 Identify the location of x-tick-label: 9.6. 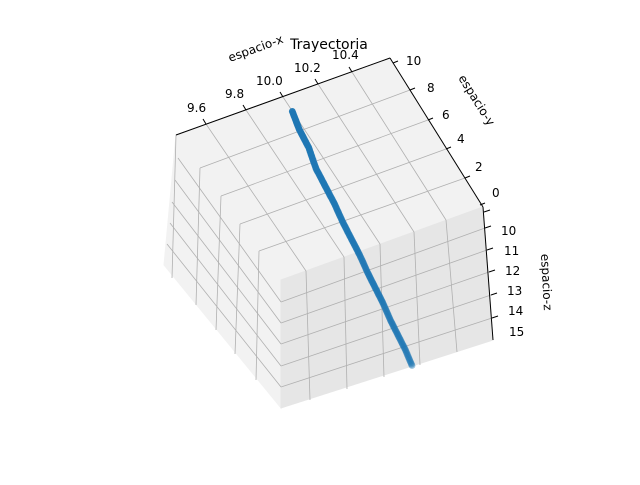
(196, 108).